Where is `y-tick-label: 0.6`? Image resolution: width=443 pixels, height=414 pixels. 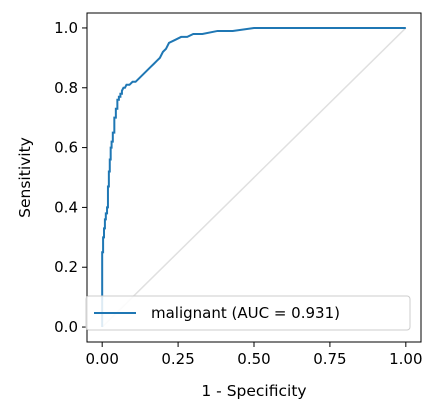
y-tick-label: 0.6 is located at coordinates (66, 148).